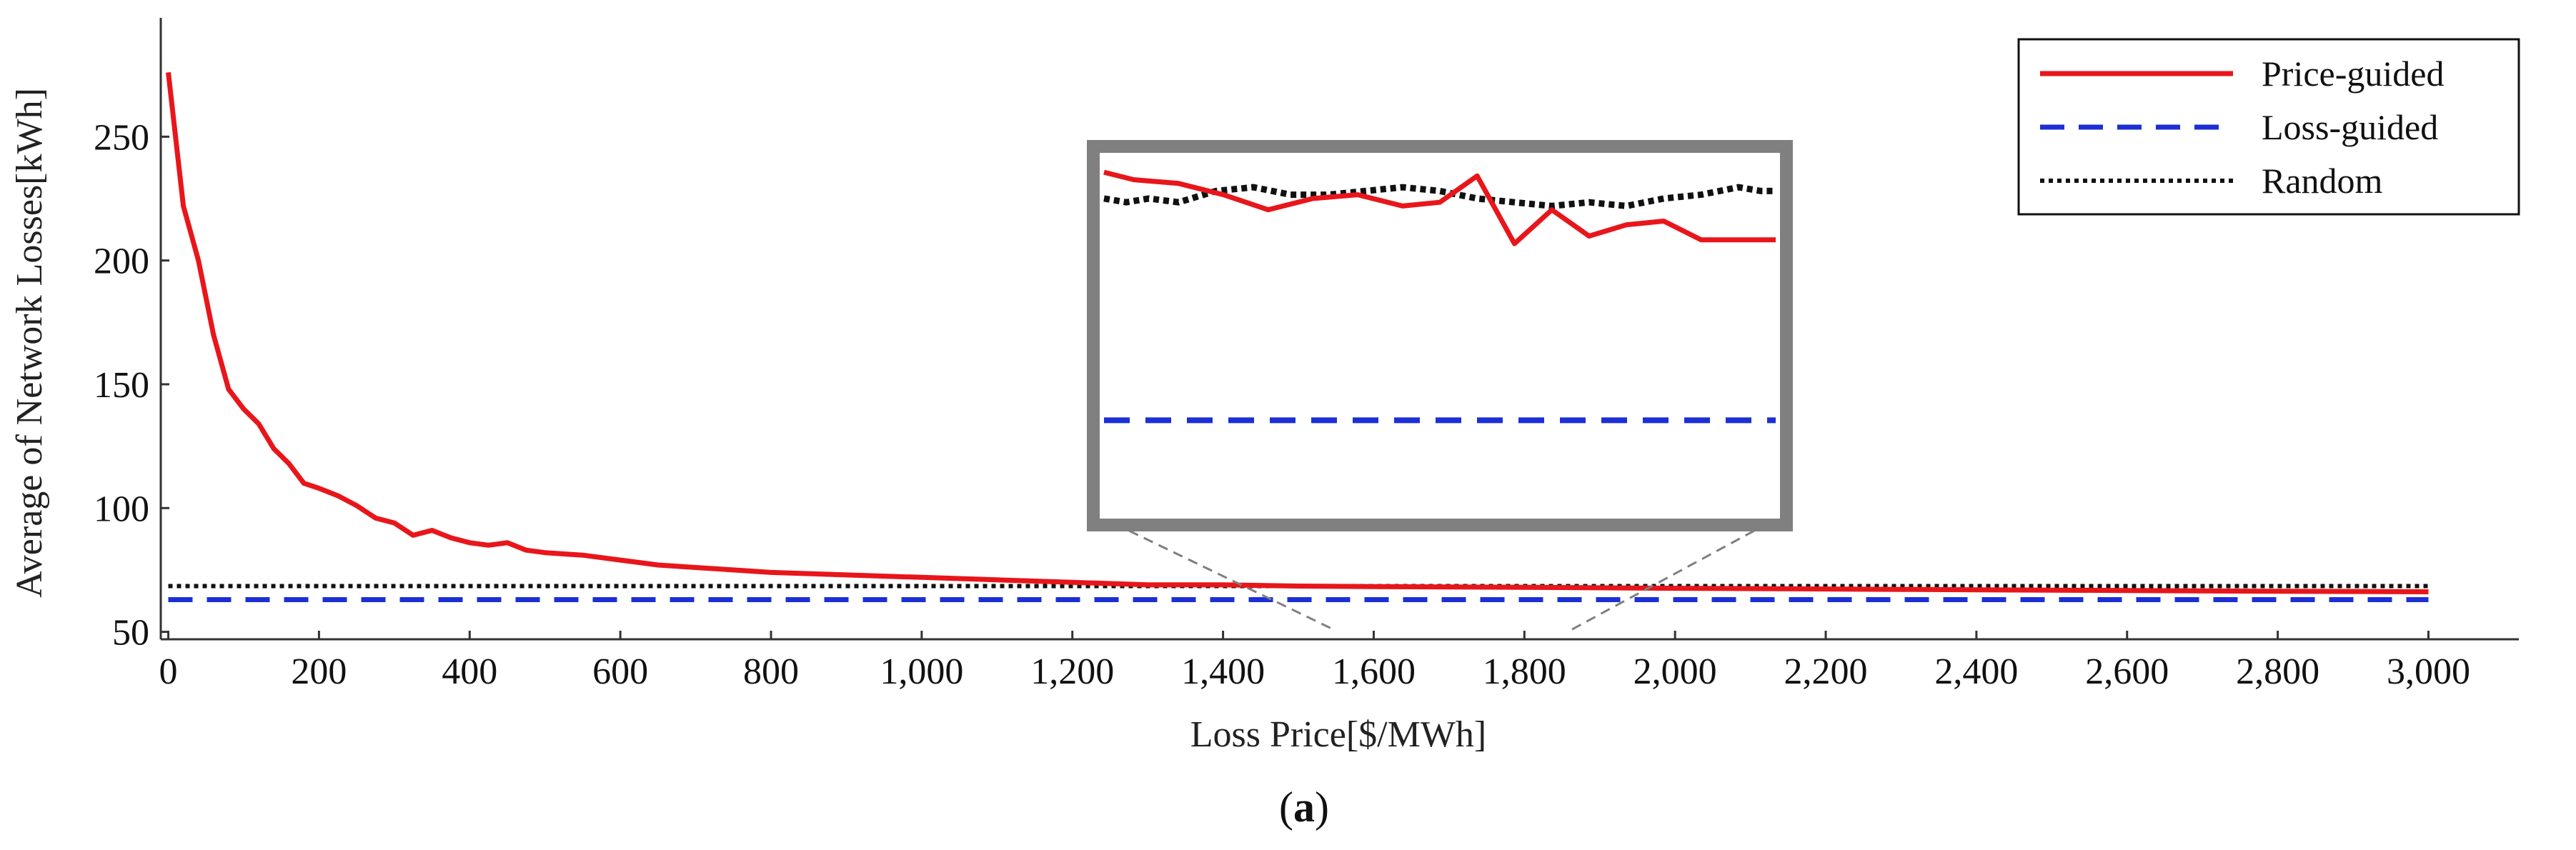 The width and height of the screenshot is (2576, 850). Describe the element at coordinates (1232, 580) in the screenshot. I see `zoom-connector-left` at that location.